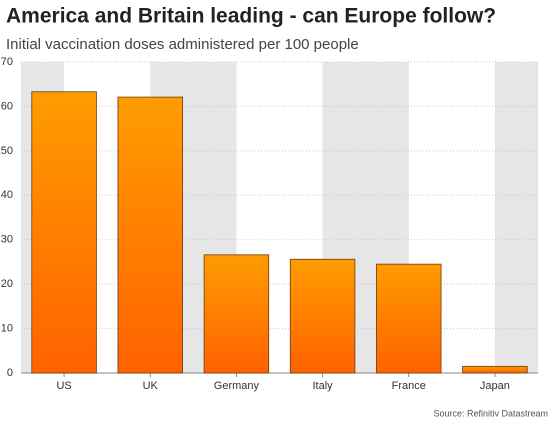  Describe the element at coordinates (7, 151) in the screenshot. I see `y-tick-label: 50` at that location.